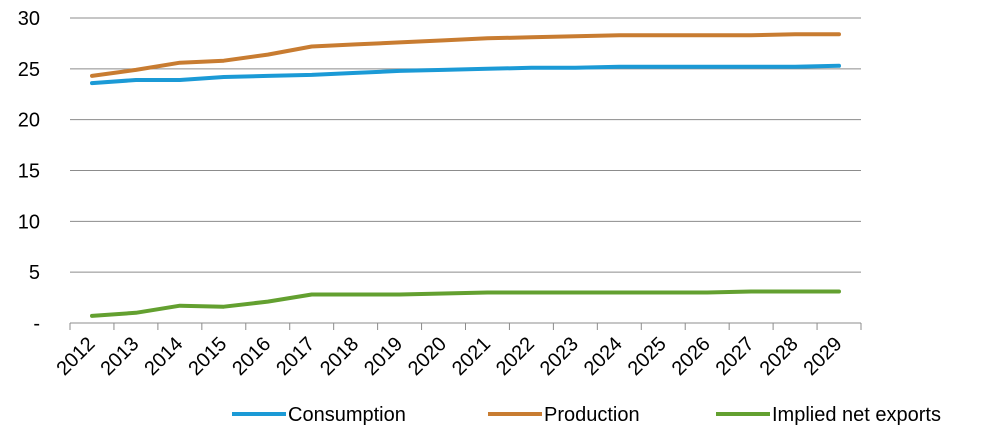  Describe the element at coordinates (339, 356) in the screenshot. I see `x-tick-label: 2018` at that location.